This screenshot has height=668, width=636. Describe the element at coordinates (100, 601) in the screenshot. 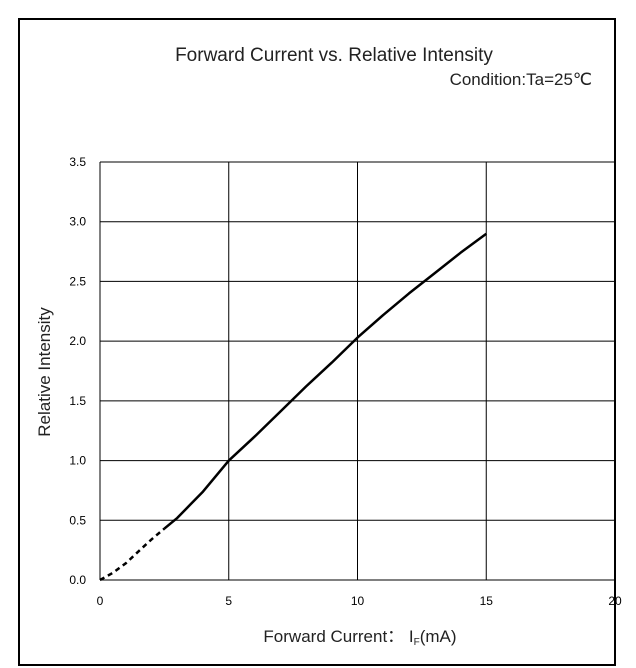

I see `x-tick-label: 0` at that location.